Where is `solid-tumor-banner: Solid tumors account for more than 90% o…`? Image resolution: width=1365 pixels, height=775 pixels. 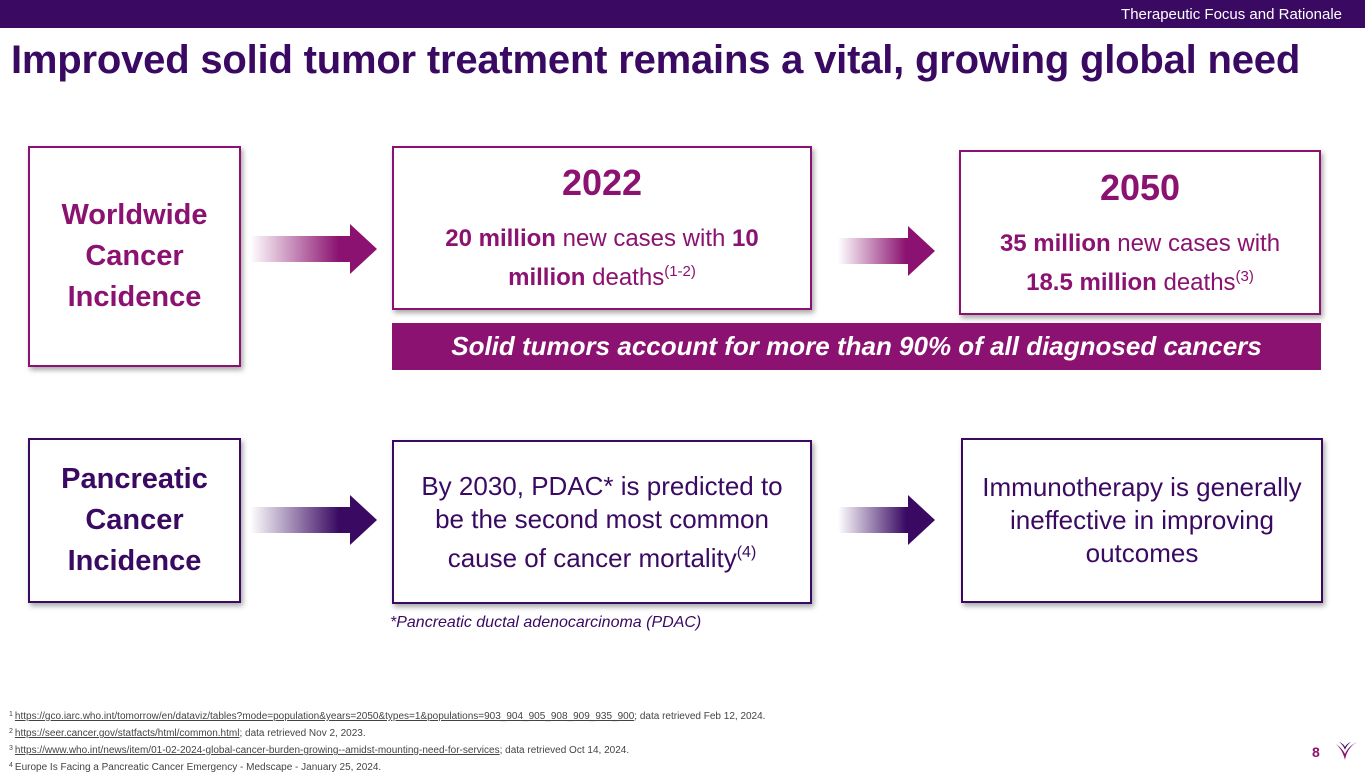 solid-tumor-banner: Solid tumors account for more than 90% o… is located at coordinates (856, 346).